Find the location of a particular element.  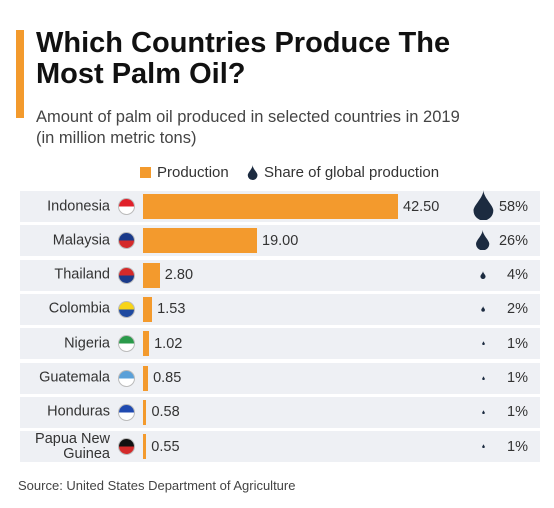

value-label: 1.53 is located at coordinates (171, 309).